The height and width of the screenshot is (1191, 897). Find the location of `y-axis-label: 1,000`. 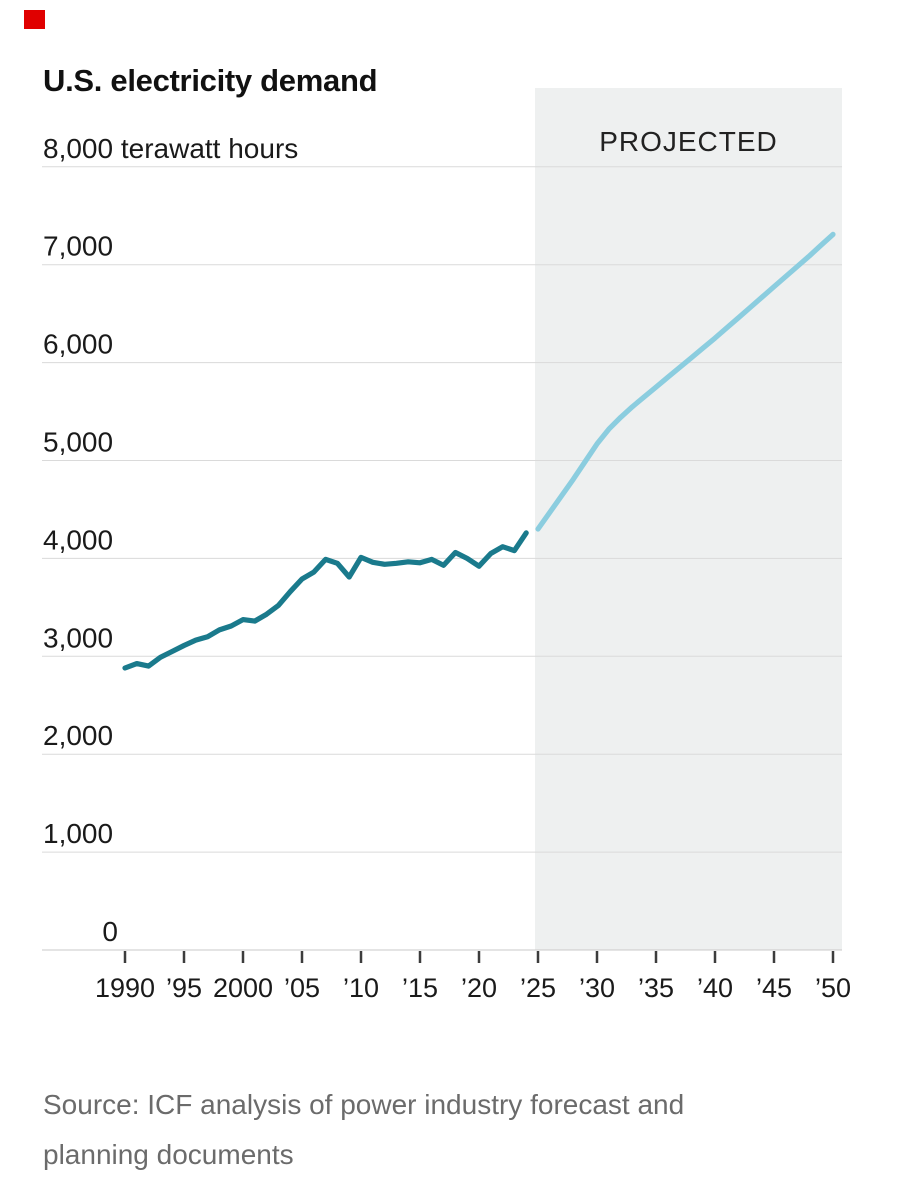

y-axis-label: 1,000 is located at coordinates (78, 833).